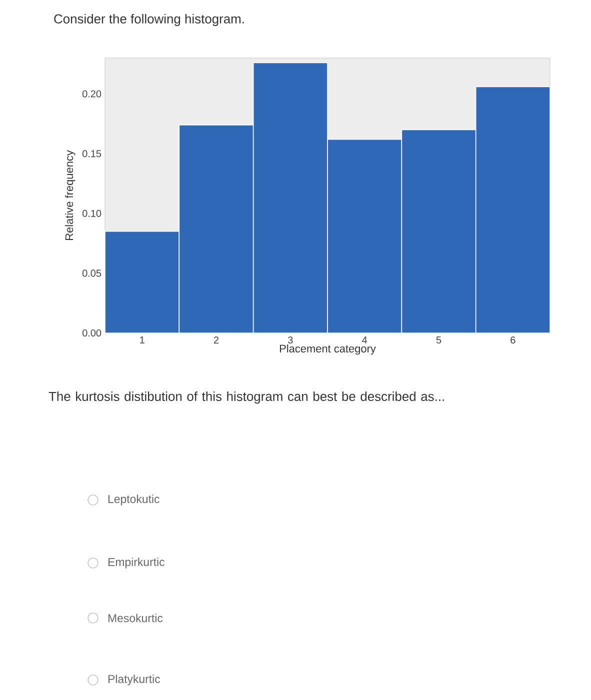  I want to click on x-tick-label: 5, so click(439, 340).